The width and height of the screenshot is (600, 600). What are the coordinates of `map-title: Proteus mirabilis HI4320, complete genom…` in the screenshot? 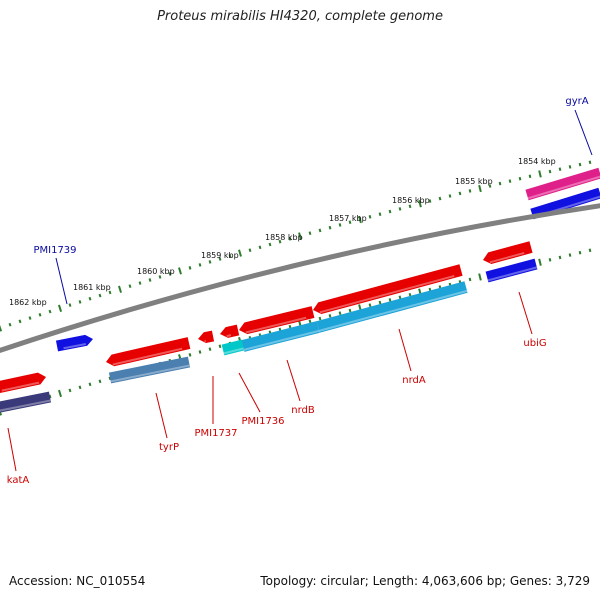 It's located at (300, 16).